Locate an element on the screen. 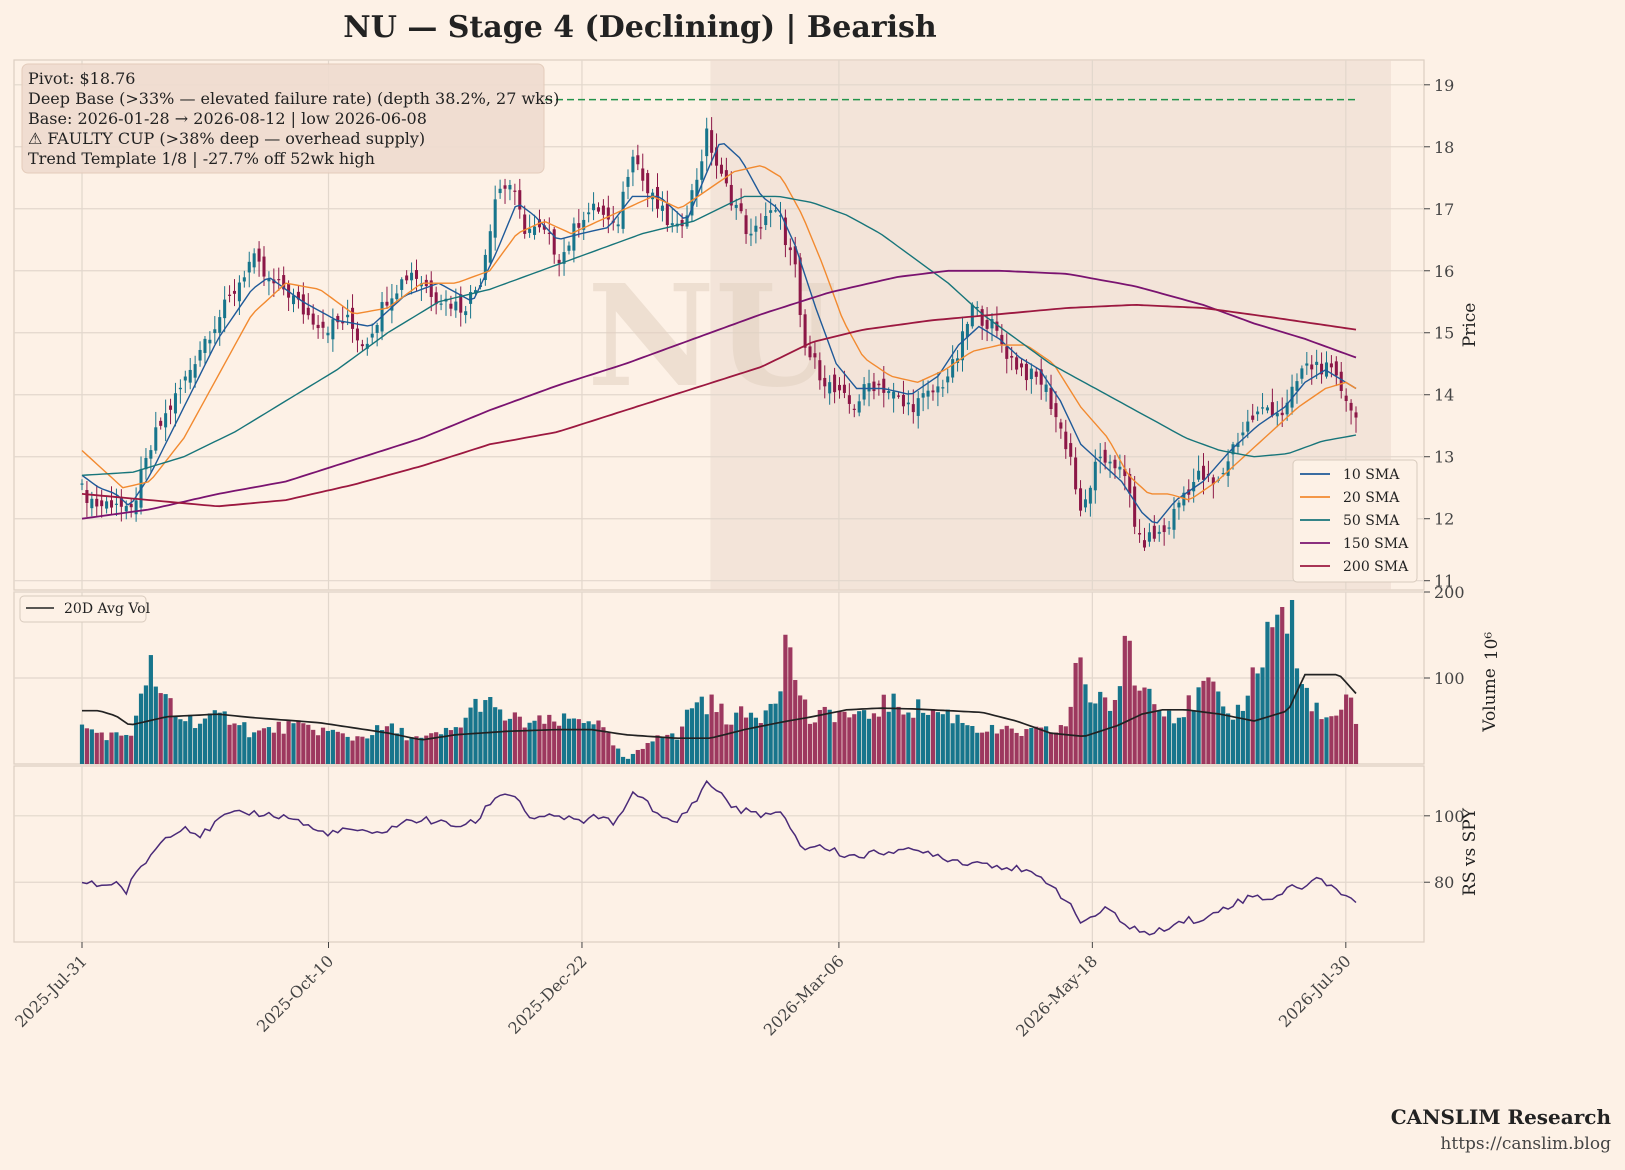  volume-legend-frame is located at coordinates (83, 609).